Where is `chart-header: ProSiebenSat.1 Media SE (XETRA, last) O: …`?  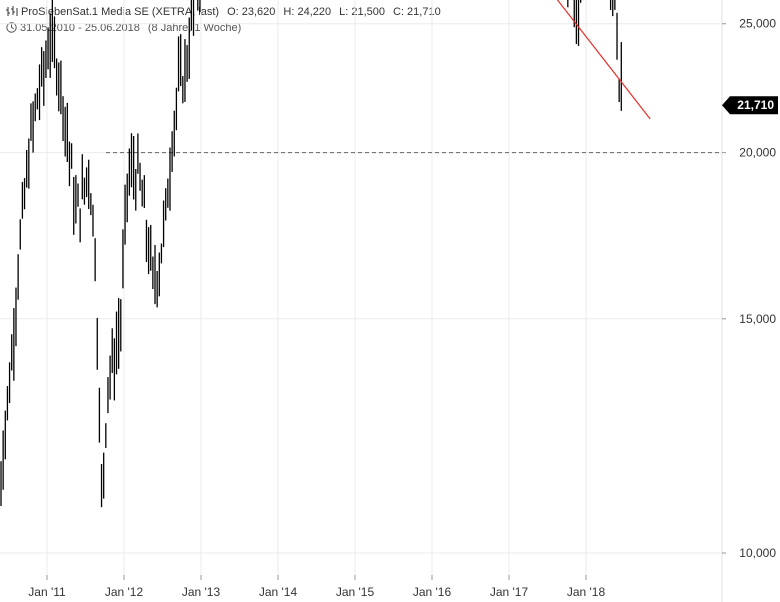 chart-header: ProSiebenSat.1 Media SE (XETRA, last) O: … is located at coordinates (223, 13).